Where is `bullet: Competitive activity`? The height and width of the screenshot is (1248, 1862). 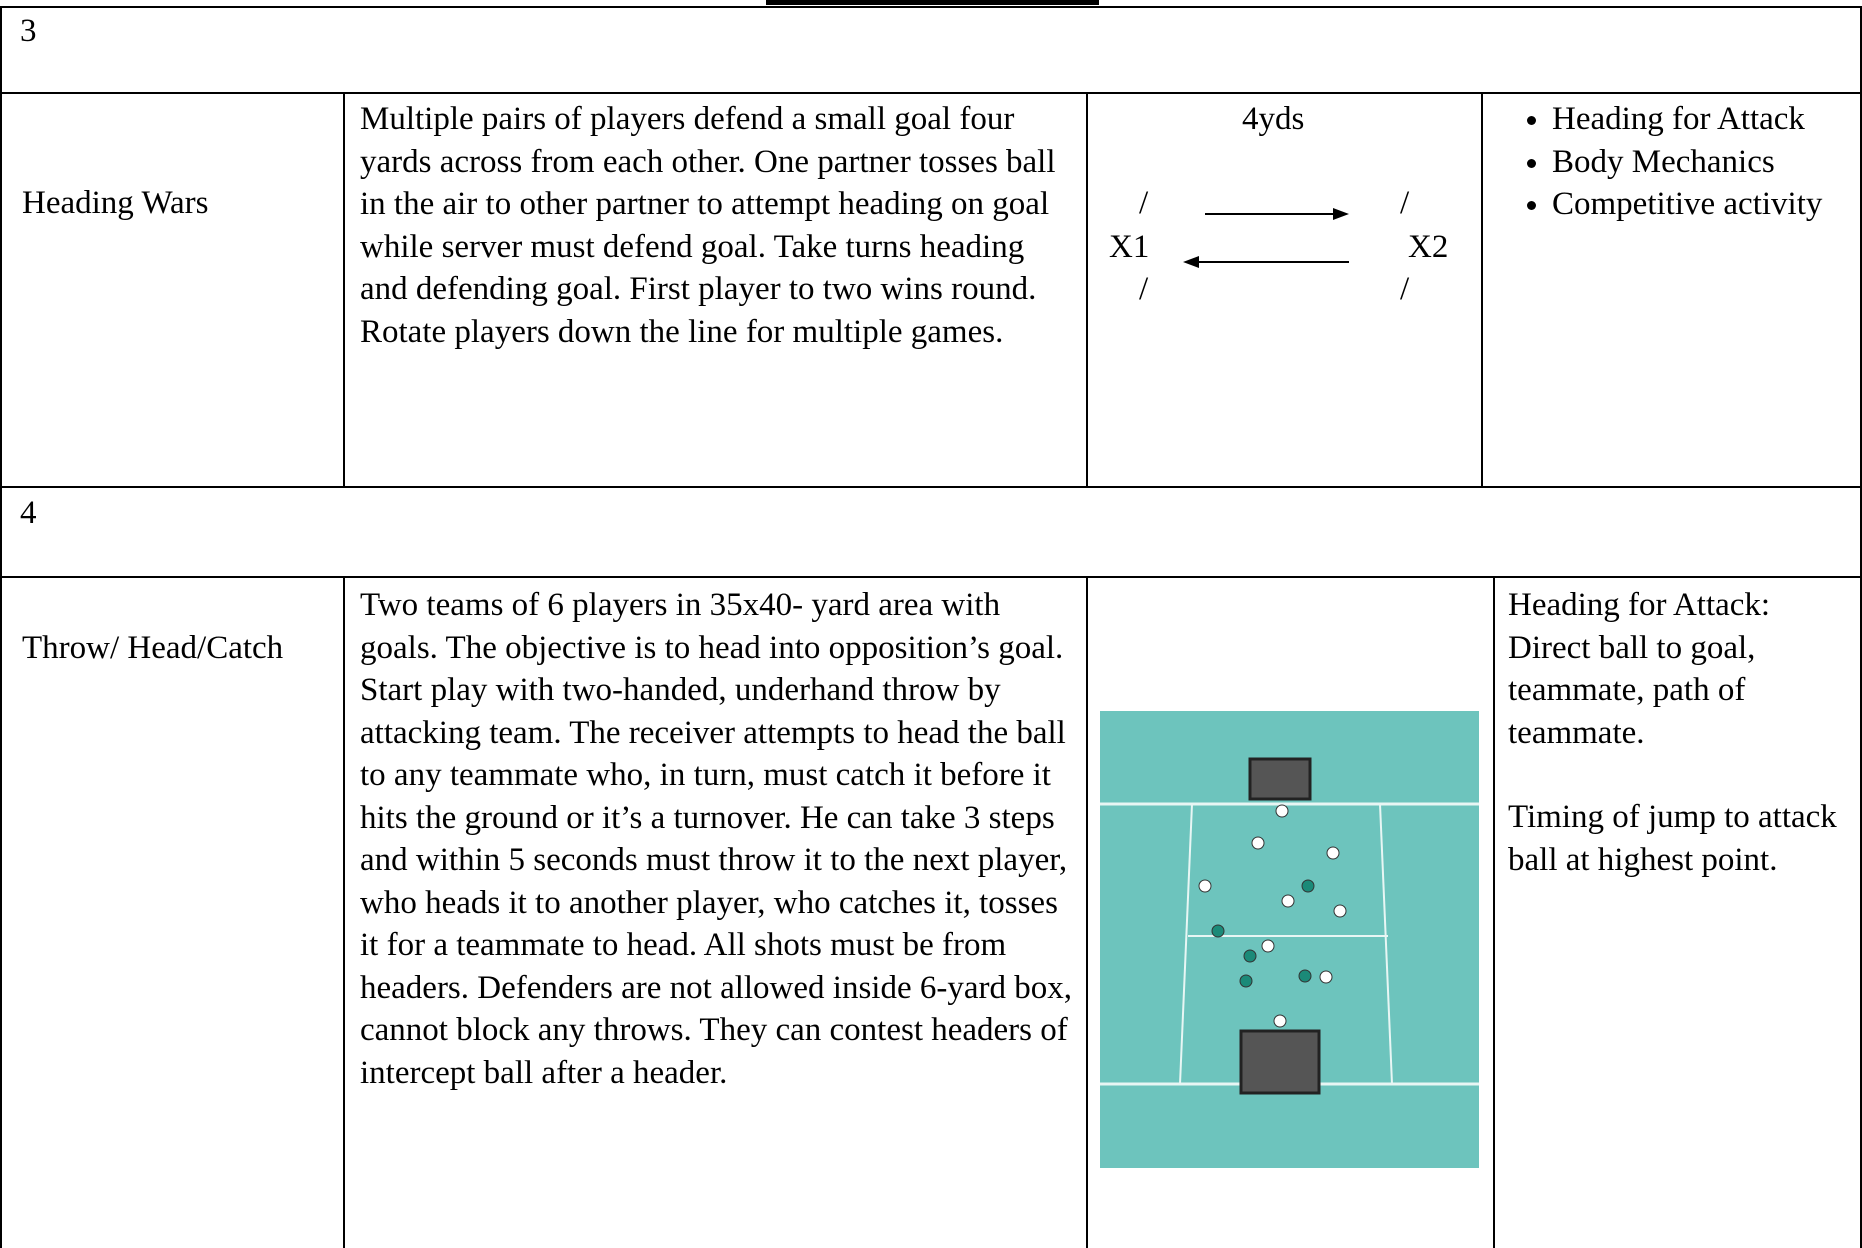 bullet: Competitive activity is located at coordinates (1706, 204).